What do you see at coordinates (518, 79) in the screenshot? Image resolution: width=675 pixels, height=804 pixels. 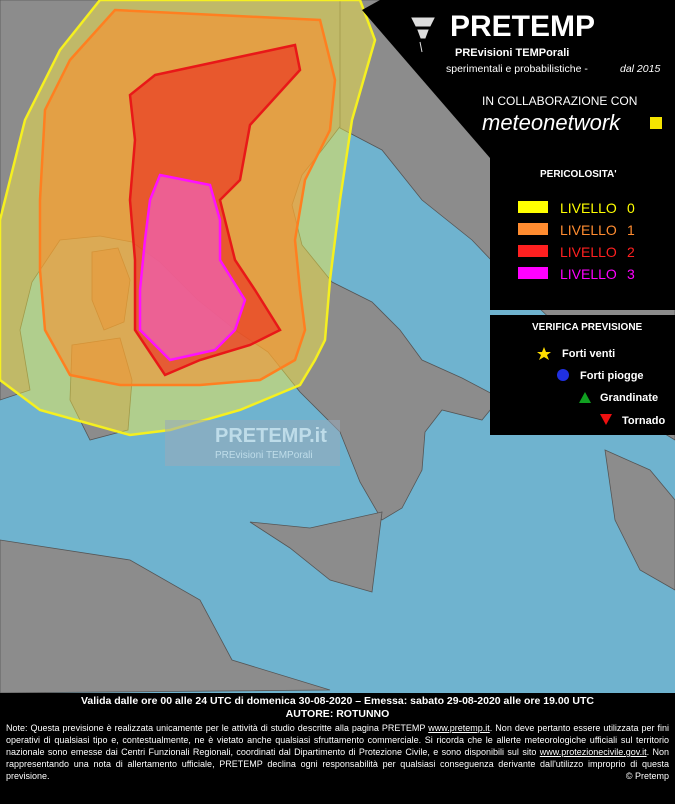 I see `header-panel` at bounding box center [518, 79].